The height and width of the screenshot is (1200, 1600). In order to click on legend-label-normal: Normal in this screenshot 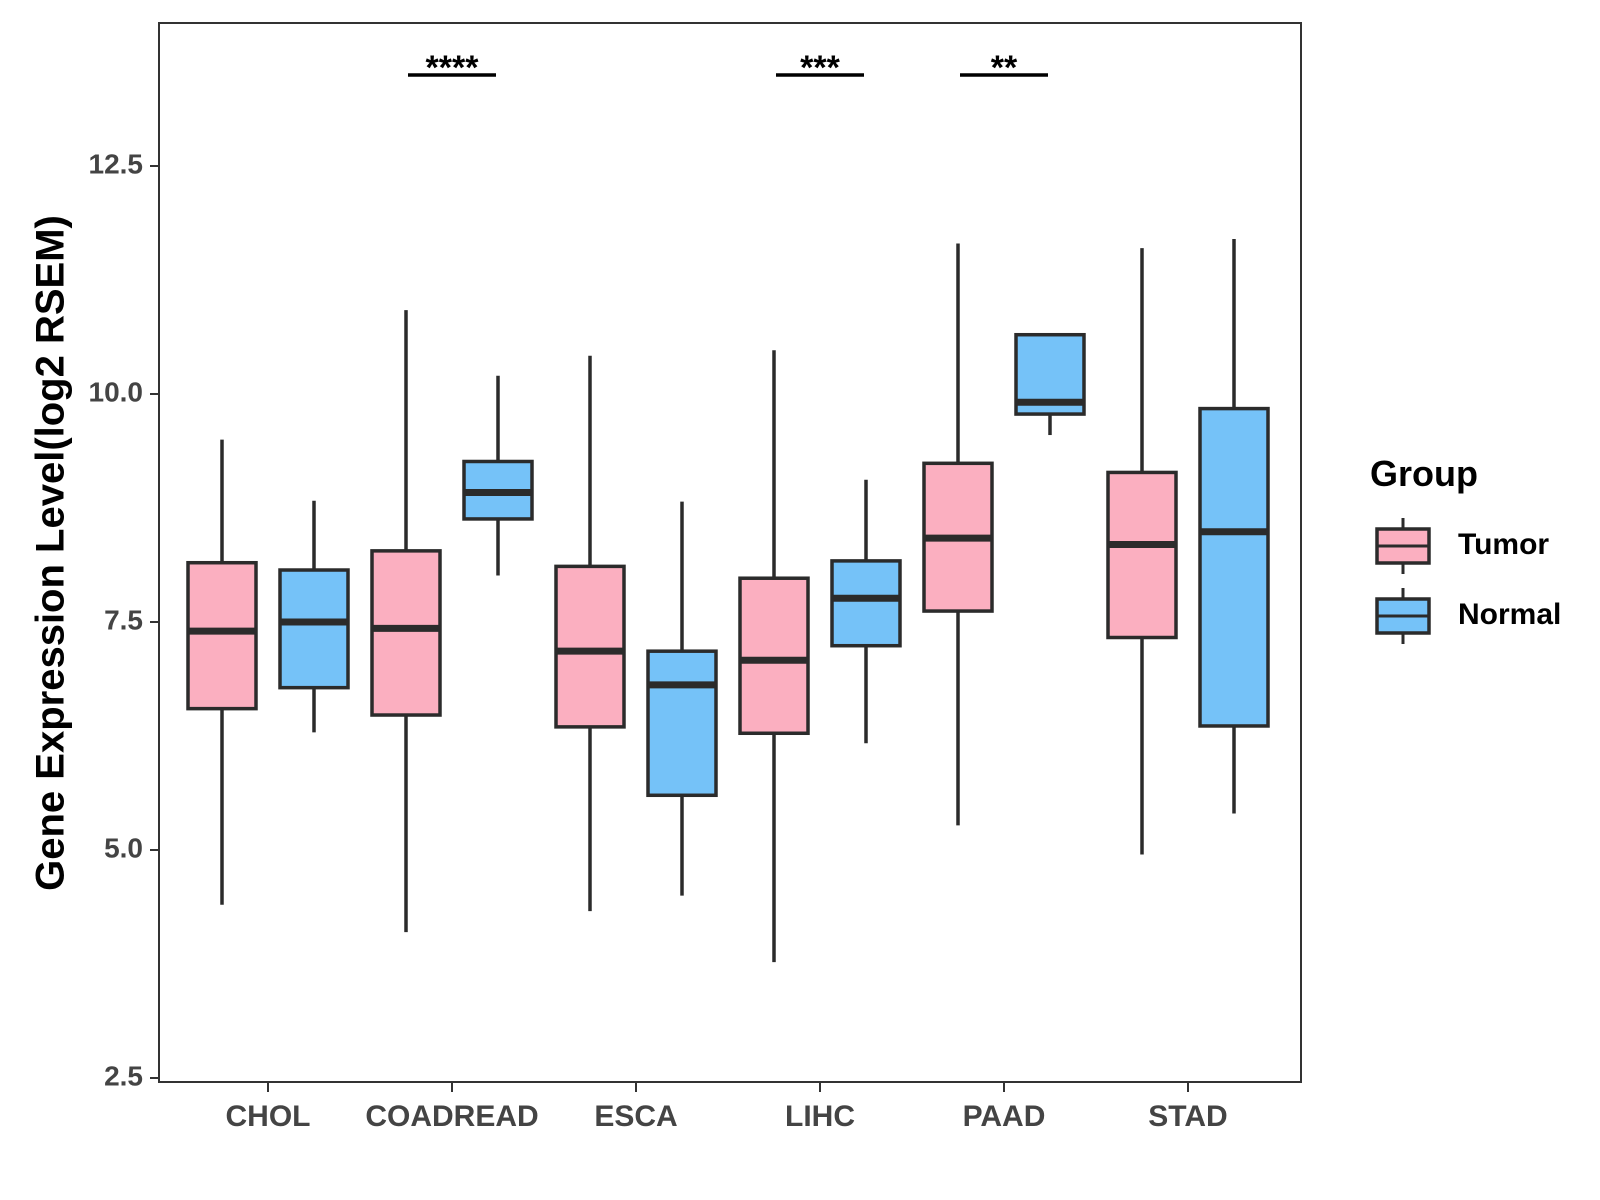, I will do `click(1509, 614)`.